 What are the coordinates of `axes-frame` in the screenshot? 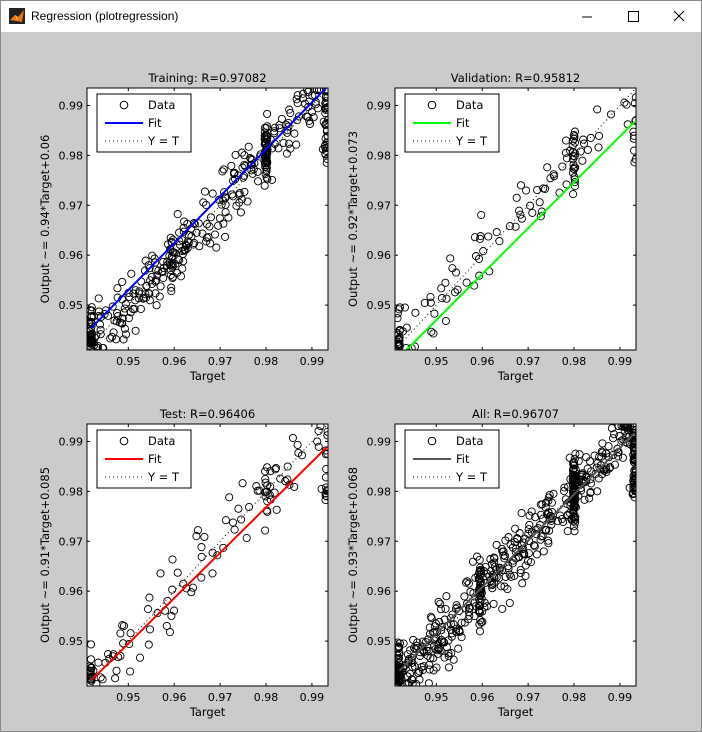 It's located at (515, 219).